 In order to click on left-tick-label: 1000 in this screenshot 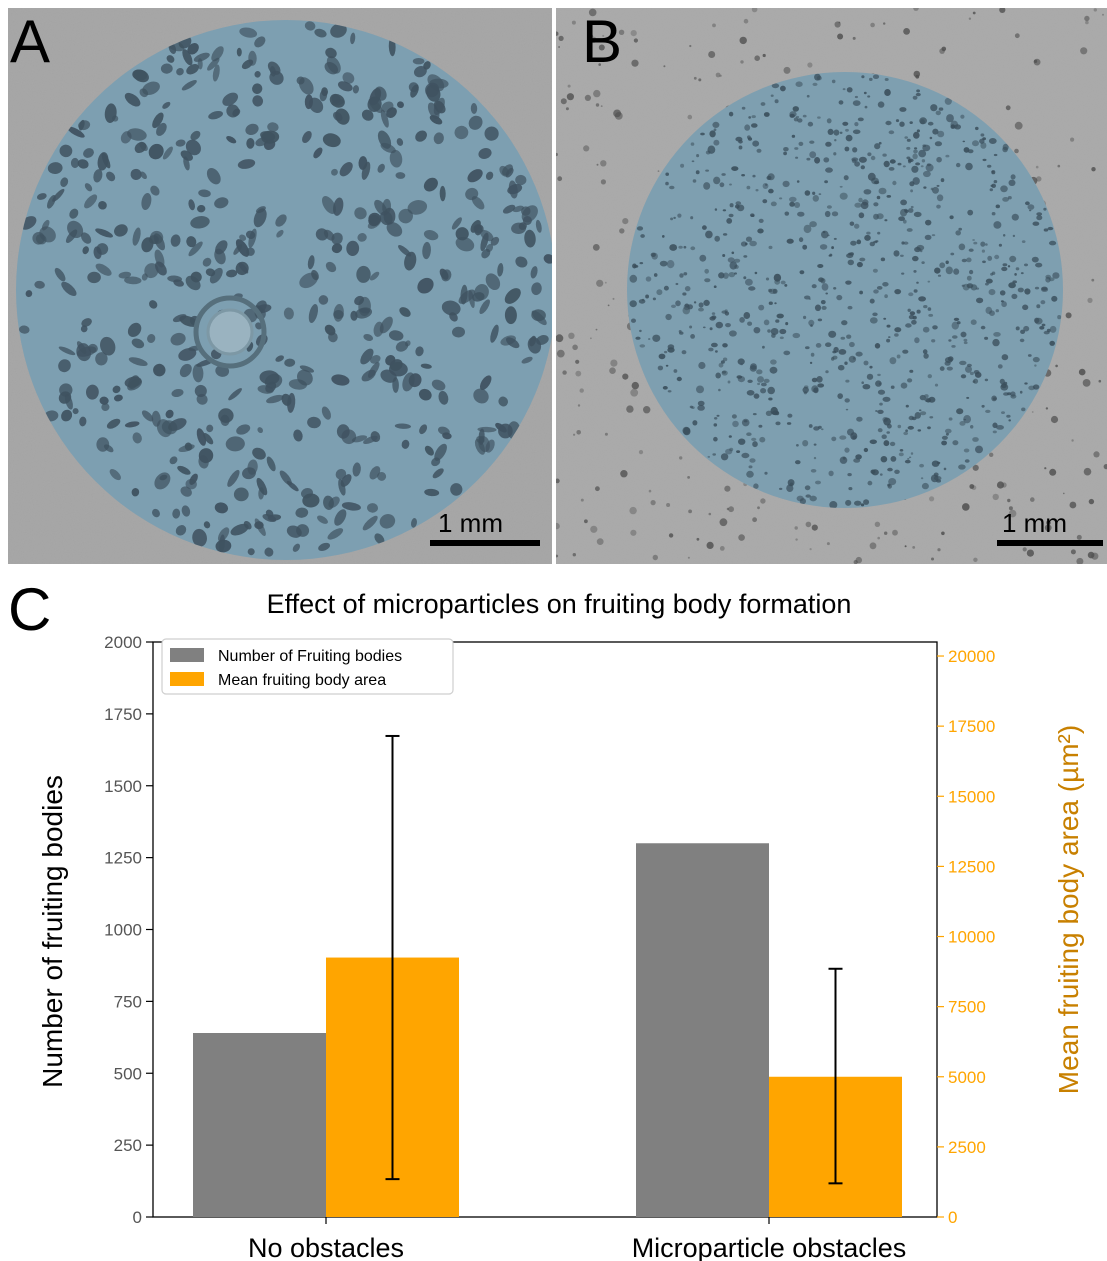, I will do `click(123, 930)`.